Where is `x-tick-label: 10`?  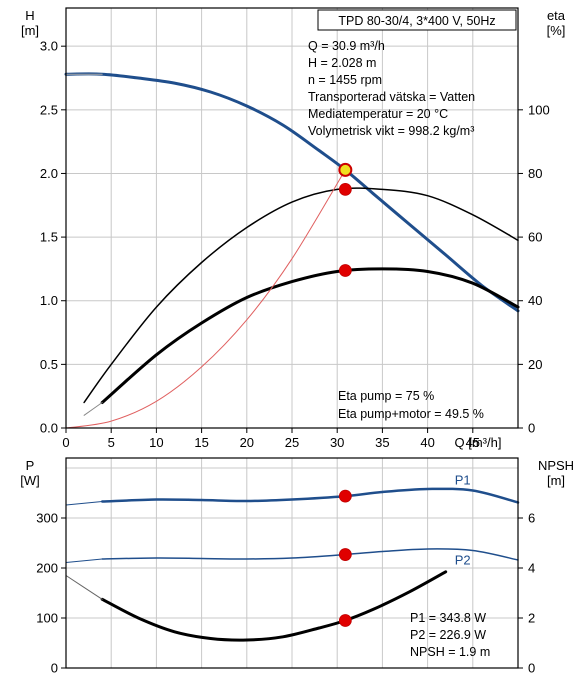 x-tick-label: 10 is located at coordinates (156, 442).